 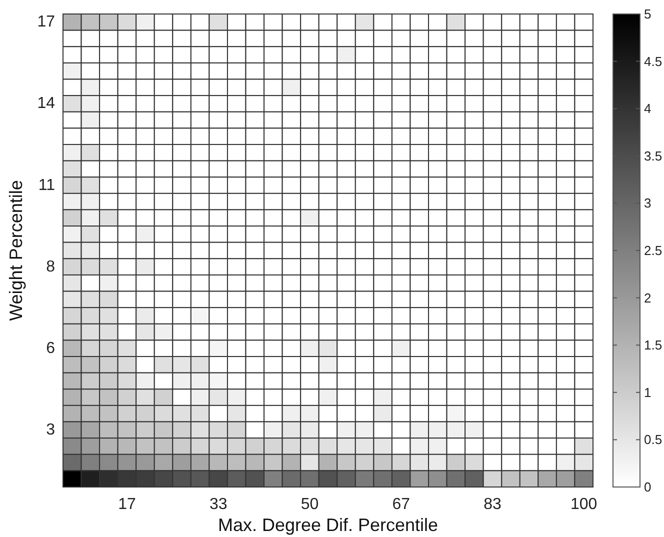 I want to click on x-tick-label: 17, so click(x=127, y=504).